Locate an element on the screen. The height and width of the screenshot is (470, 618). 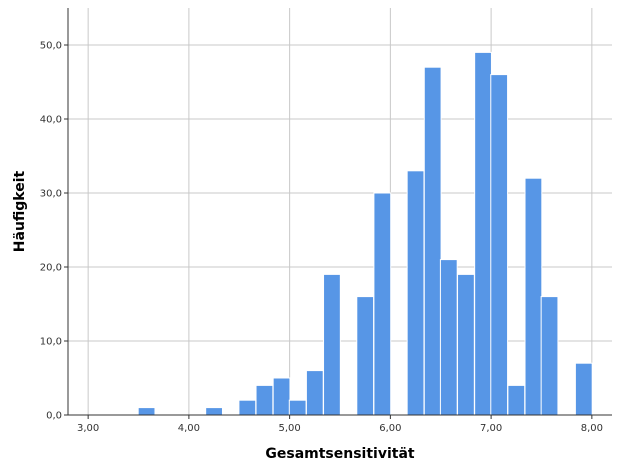
y-tick-label: 40,0 is located at coordinates (51, 120).